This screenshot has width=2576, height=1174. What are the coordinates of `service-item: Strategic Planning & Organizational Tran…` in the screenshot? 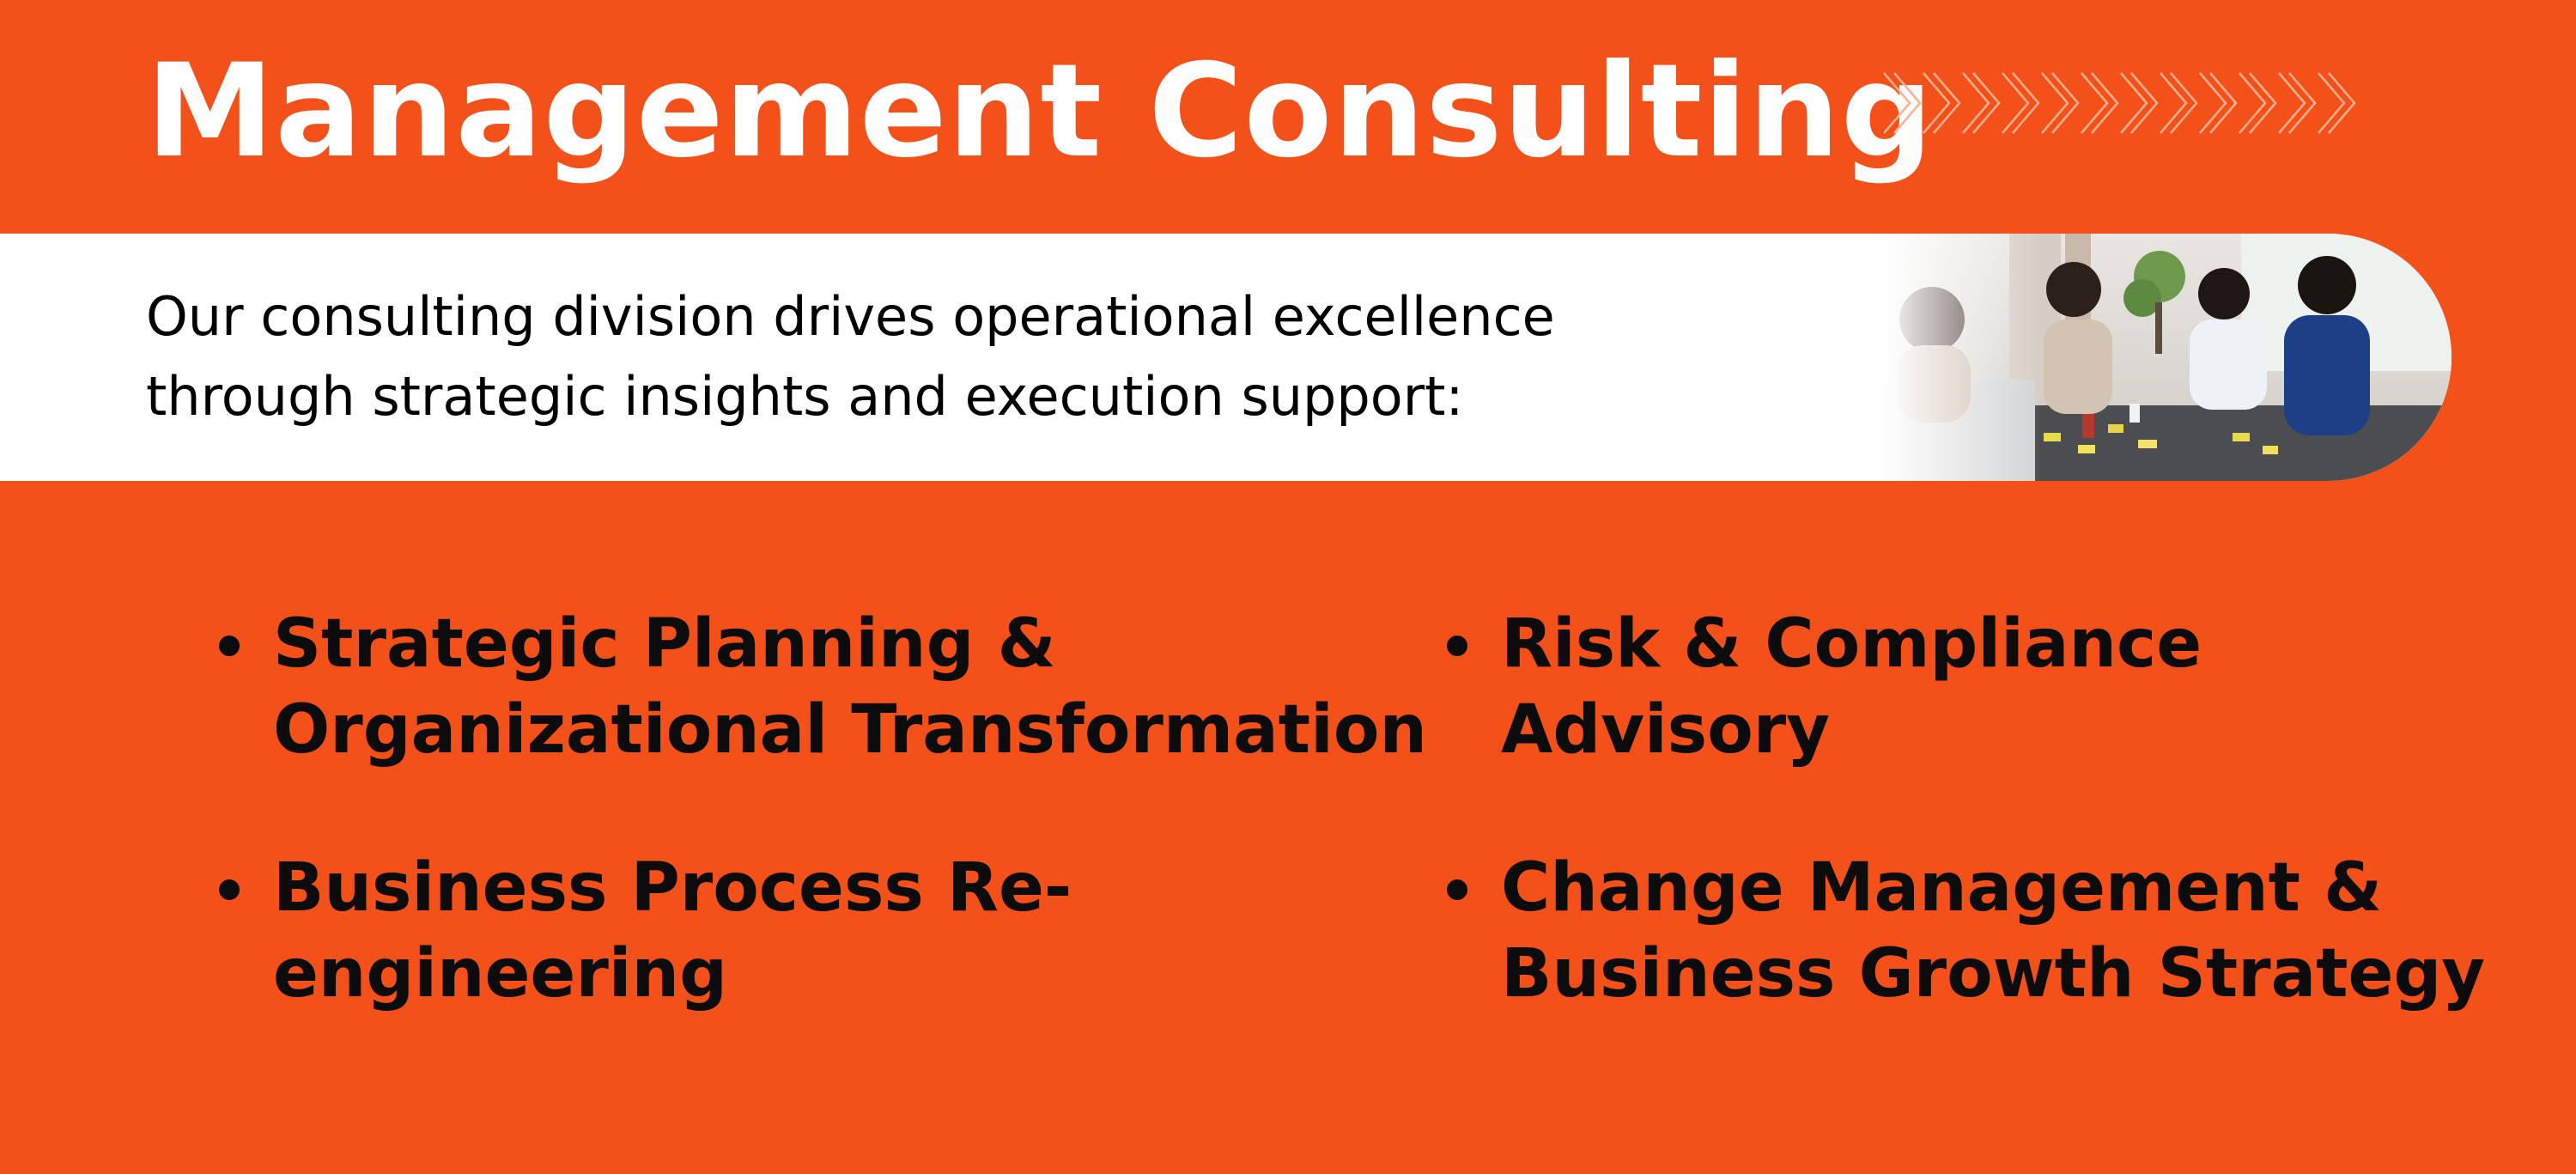 It's located at (823, 687).